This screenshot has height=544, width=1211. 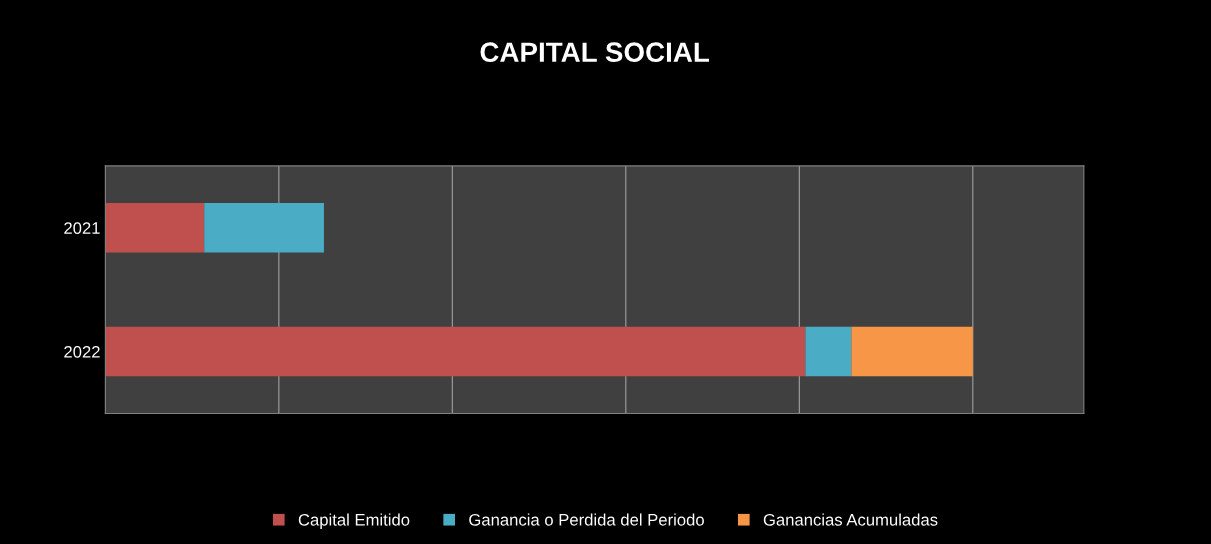 I want to click on y-tick-label: 2022, so click(x=82, y=351).